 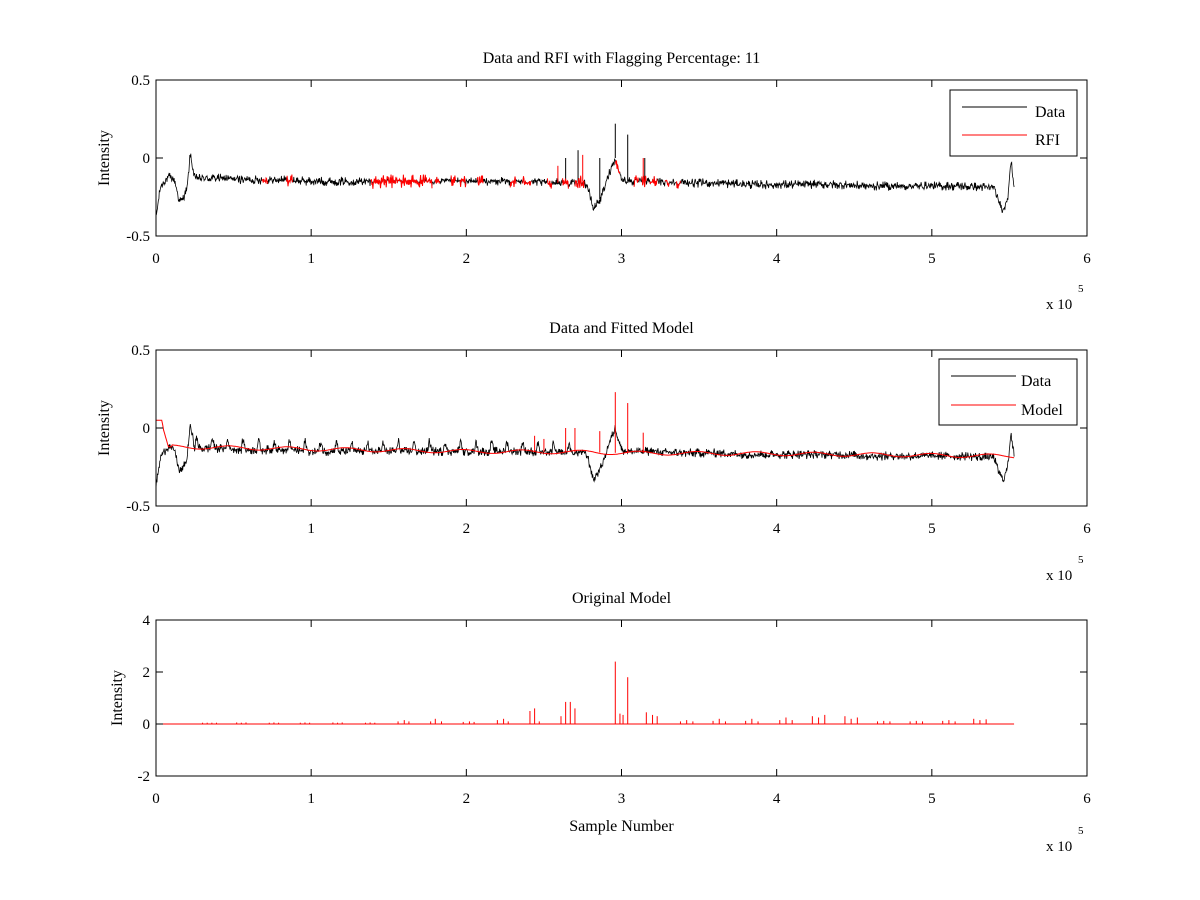 What do you see at coordinates (147, 673) in the screenshot?
I see `y-tick-label: 2` at bounding box center [147, 673].